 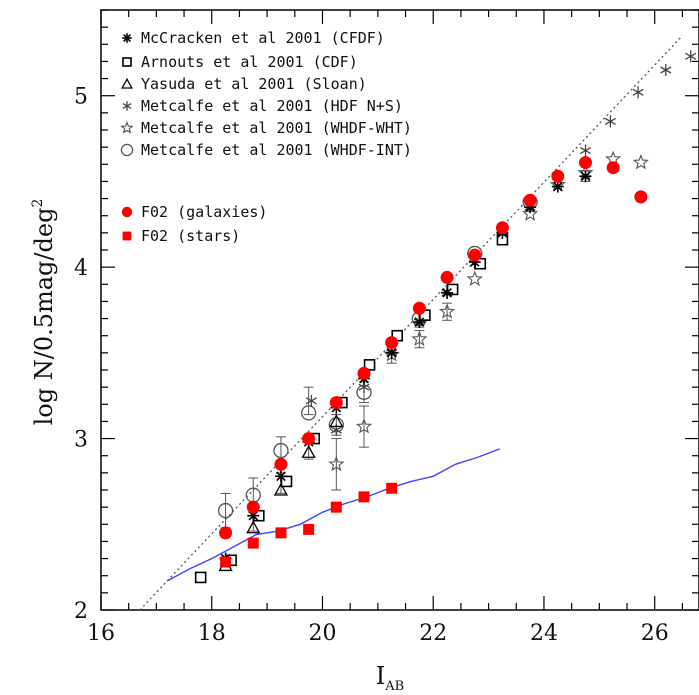 What do you see at coordinates (263, 38) in the screenshot?
I see `legend-label: McCracken et al 2001 (CFDF)` at bounding box center [263, 38].